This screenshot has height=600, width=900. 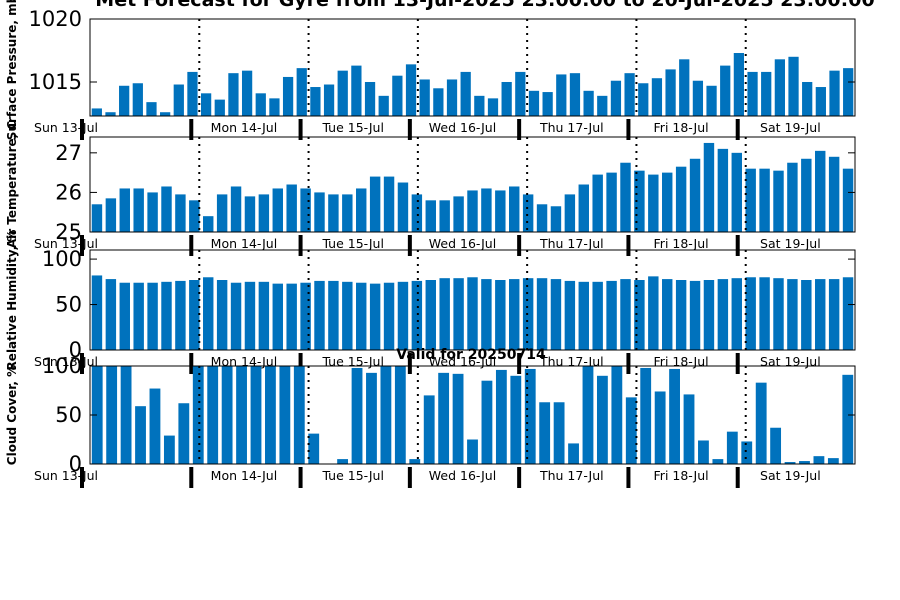 I want to click on day-label: Sat 19-Jul, so click(x=790, y=243).